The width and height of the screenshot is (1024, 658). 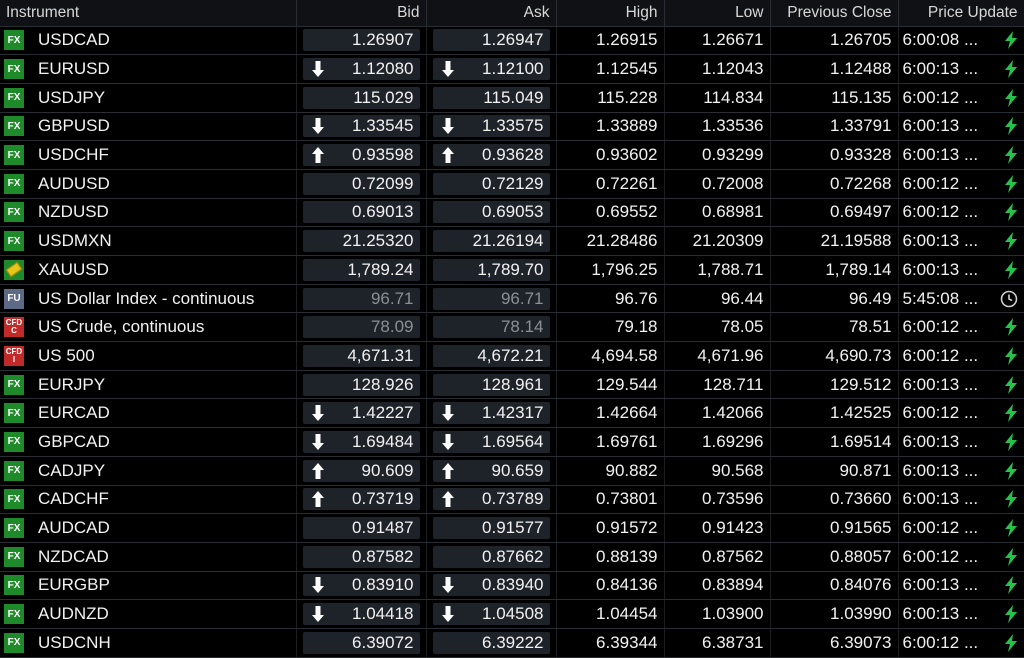 I want to click on bid-cell: 1.42227, so click(x=361, y=413).